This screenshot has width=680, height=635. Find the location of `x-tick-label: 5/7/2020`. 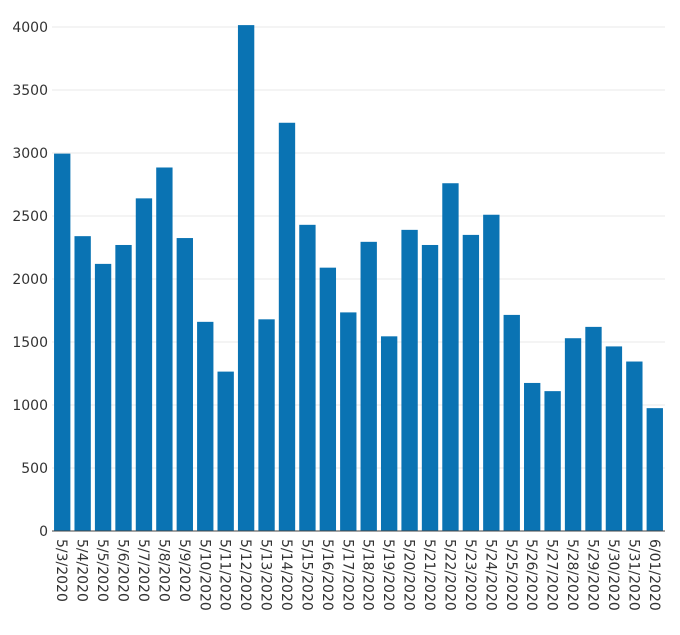

x-tick-label: 5/7/2020 is located at coordinates (143, 570).